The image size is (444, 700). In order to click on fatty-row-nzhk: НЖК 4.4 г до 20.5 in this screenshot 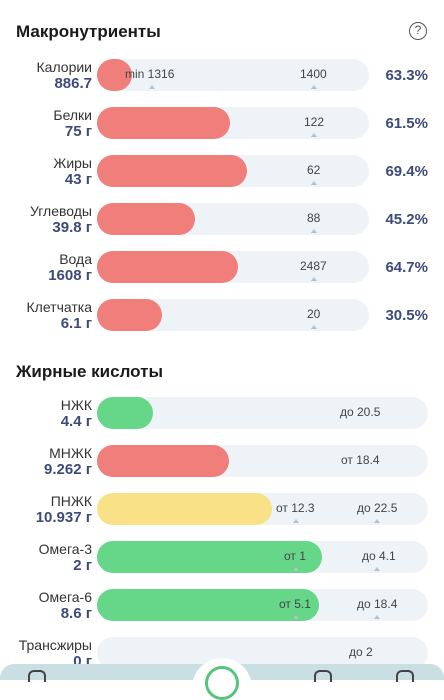, I will do `click(222, 417)`.